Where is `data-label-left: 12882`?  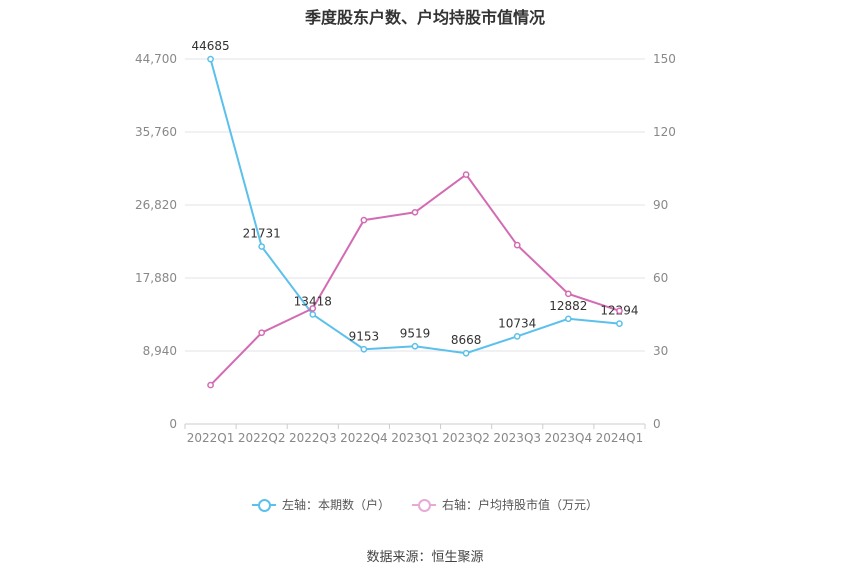
data-label-left: 12882 is located at coordinates (568, 306).